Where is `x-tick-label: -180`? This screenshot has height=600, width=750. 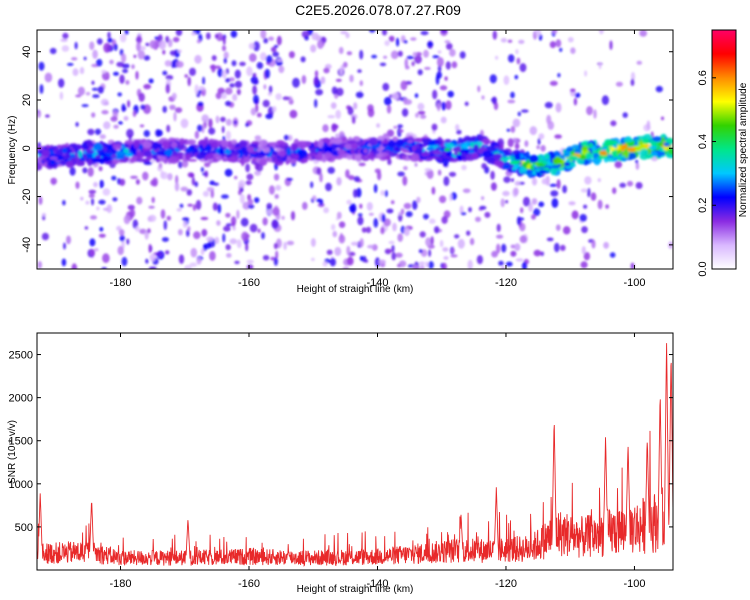 x-tick-label: -180 is located at coordinates (120, 283).